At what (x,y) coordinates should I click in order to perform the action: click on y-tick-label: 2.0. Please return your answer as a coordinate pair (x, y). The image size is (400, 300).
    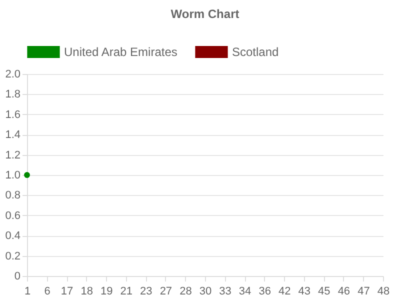
    Looking at the image, I should click on (12, 74).